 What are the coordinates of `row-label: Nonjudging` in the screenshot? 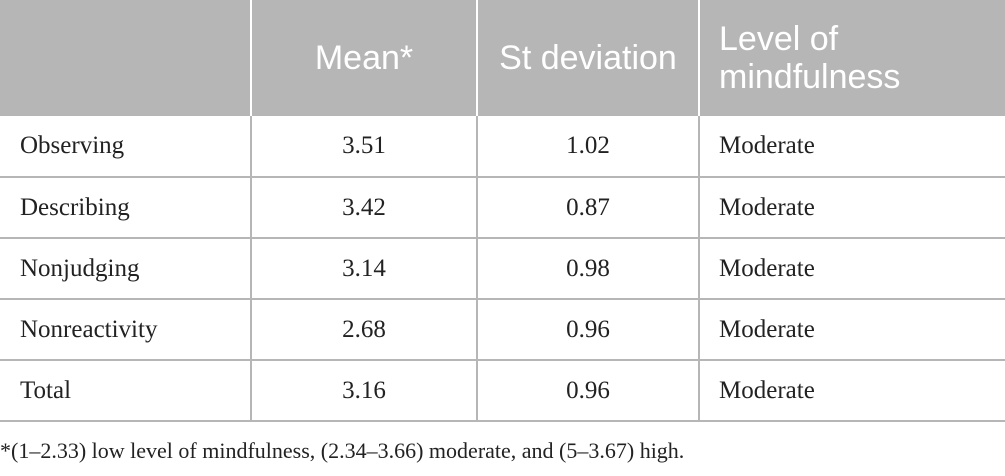 It's located at (125, 269).